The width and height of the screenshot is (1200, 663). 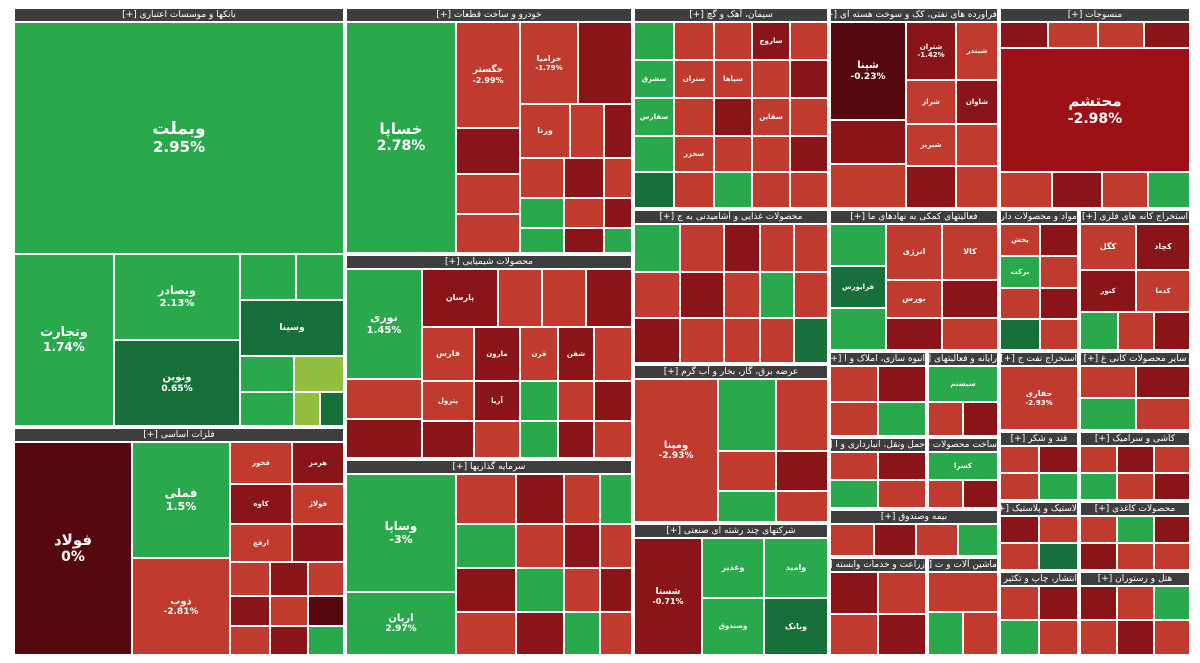 What do you see at coordinates (1039, 509) in the screenshot?
I see `sector-header: لاستیک و پلاستیک [+]` at bounding box center [1039, 509].